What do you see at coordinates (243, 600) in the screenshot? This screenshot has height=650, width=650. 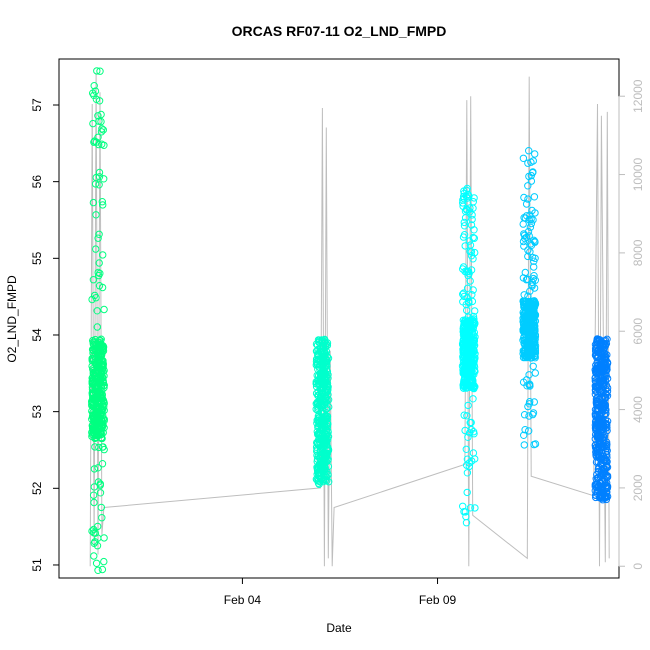 I see `x-tick-label: Feb 04` at bounding box center [243, 600].